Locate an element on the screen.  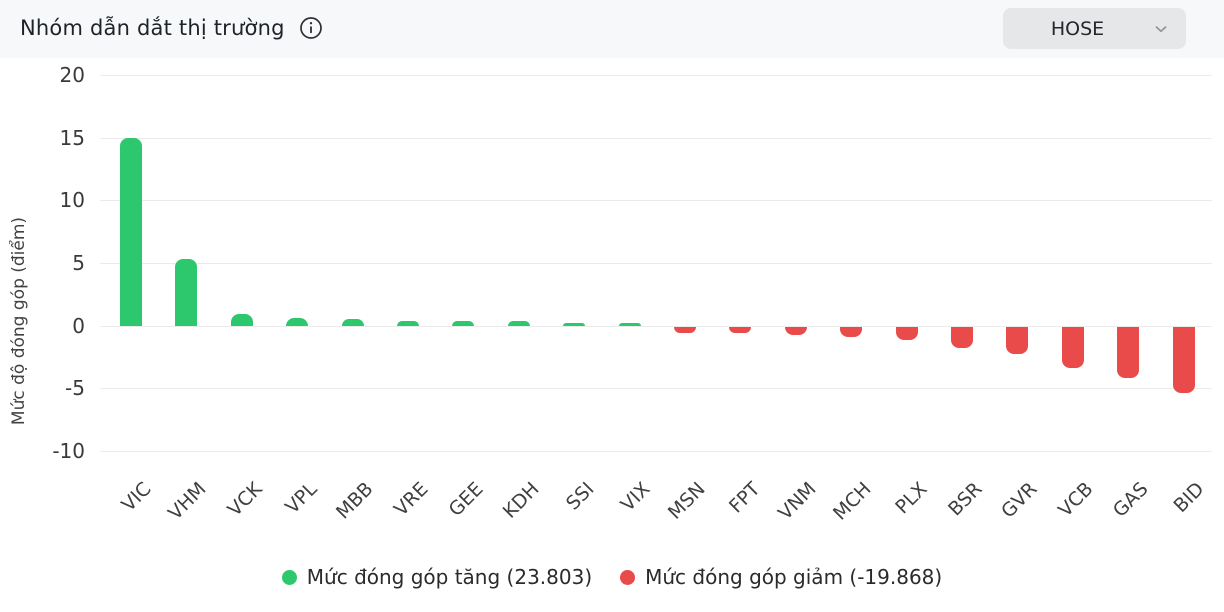
x-axis-label: MBB is located at coordinates (354, 501).